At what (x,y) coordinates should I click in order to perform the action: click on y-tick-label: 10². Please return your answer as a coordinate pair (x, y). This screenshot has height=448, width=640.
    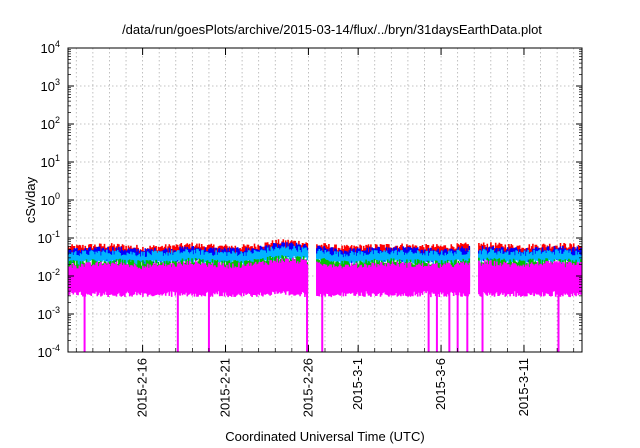
    Looking at the image, I should click on (50, 123).